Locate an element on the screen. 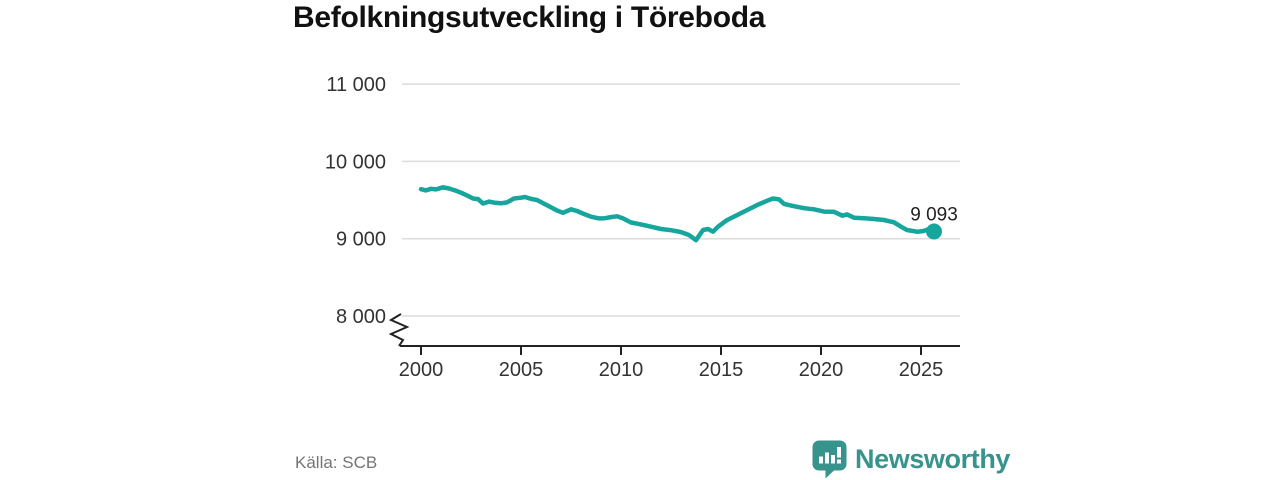  x-axis-tick-label: 2025 is located at coordinates (921, 370).